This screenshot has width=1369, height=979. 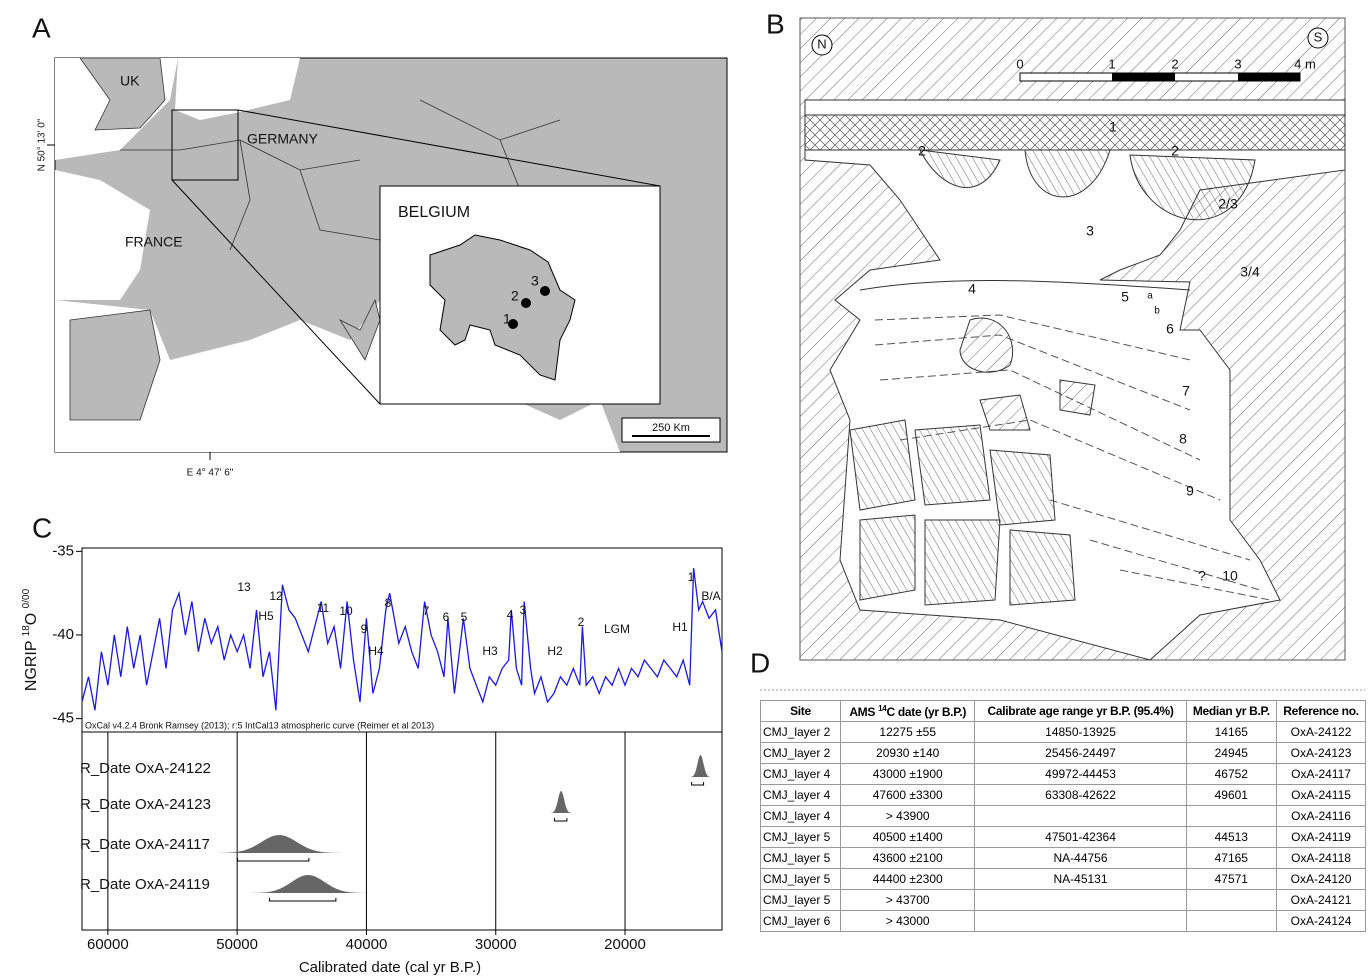 I want to click on layer-label: 1, so click(x=1113, y=127).